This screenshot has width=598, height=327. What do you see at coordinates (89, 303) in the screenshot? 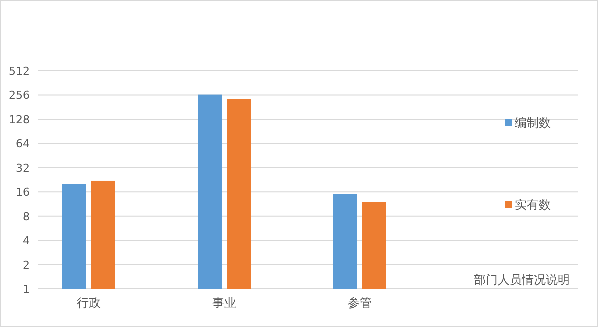
I see `x-tick-label: 行政` at bounding box center [89, 303].